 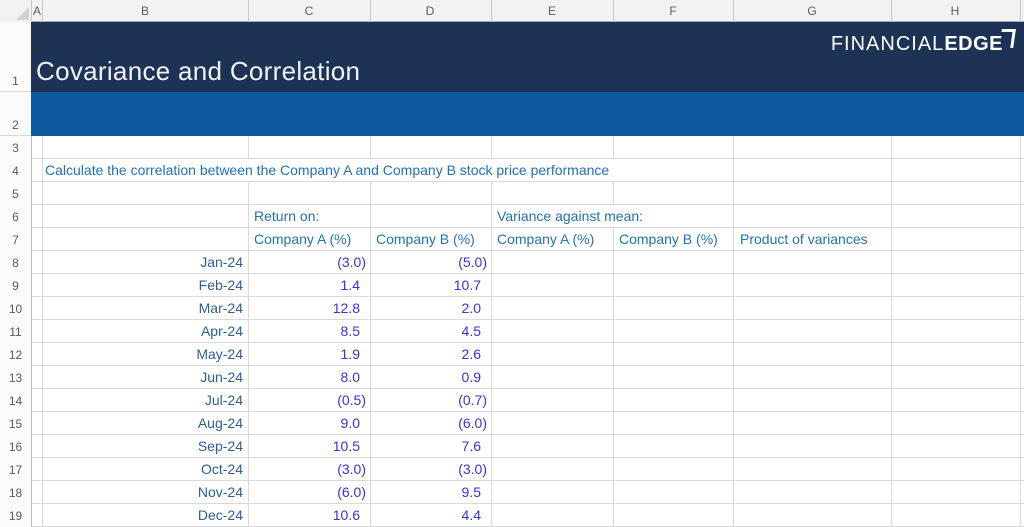 I want to click on cell-company-a: 1.9, so click(x=350, y=354).